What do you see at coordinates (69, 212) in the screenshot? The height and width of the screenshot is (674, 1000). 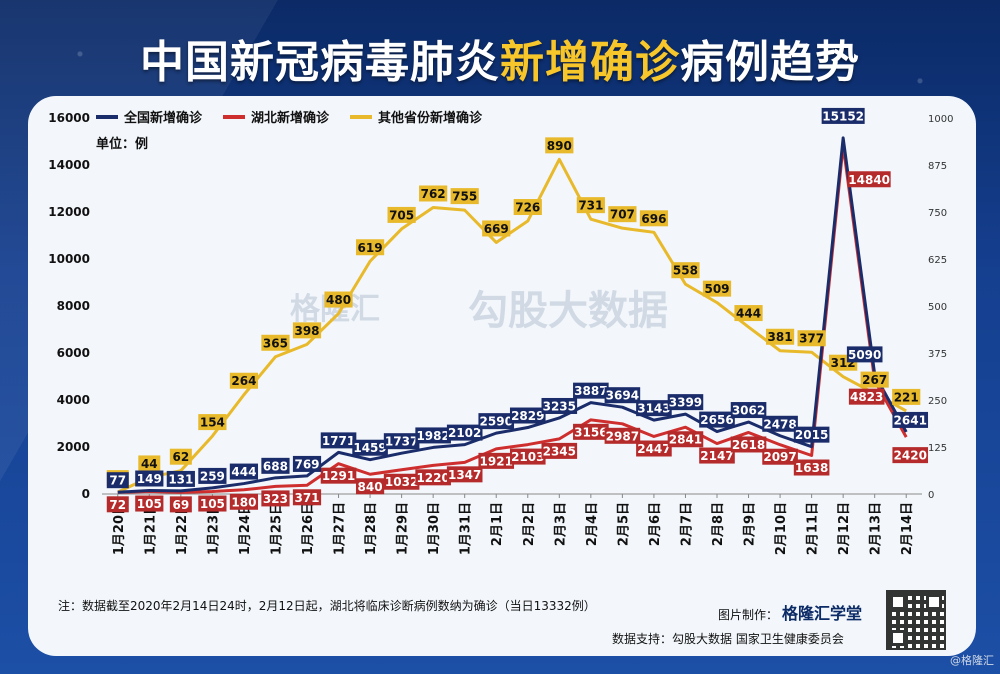 I see `y-left-tick-label: 12000` at bounding box center [69, 212].